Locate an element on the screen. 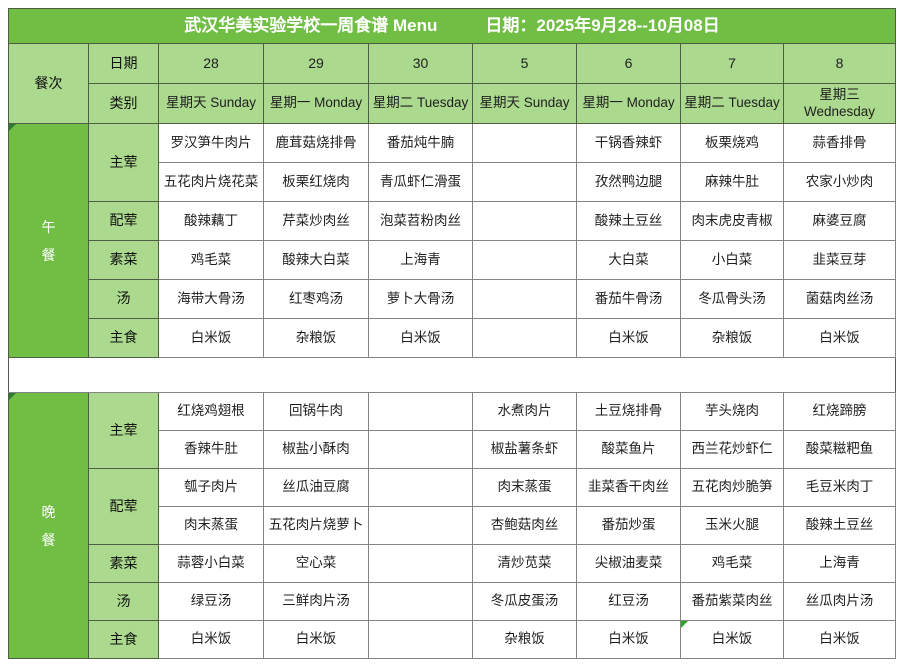 Image resolution: width=900 pixels, height=672 pixels. dinner-category-staple: 主食 is located at coordinates (123, 639).